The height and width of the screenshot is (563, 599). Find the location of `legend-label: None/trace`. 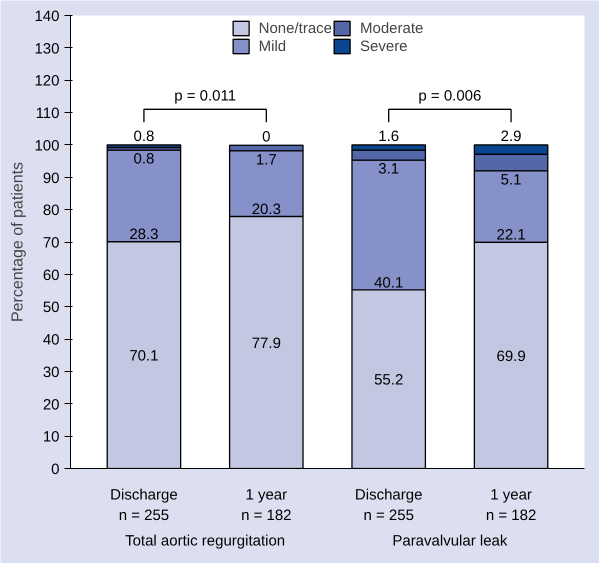

legend-label: None/trace is located at coordinates (295, 28).